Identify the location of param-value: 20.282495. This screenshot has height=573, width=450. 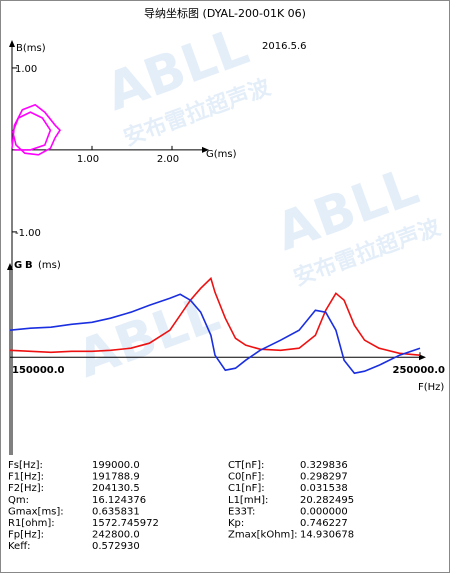
(327, 500).